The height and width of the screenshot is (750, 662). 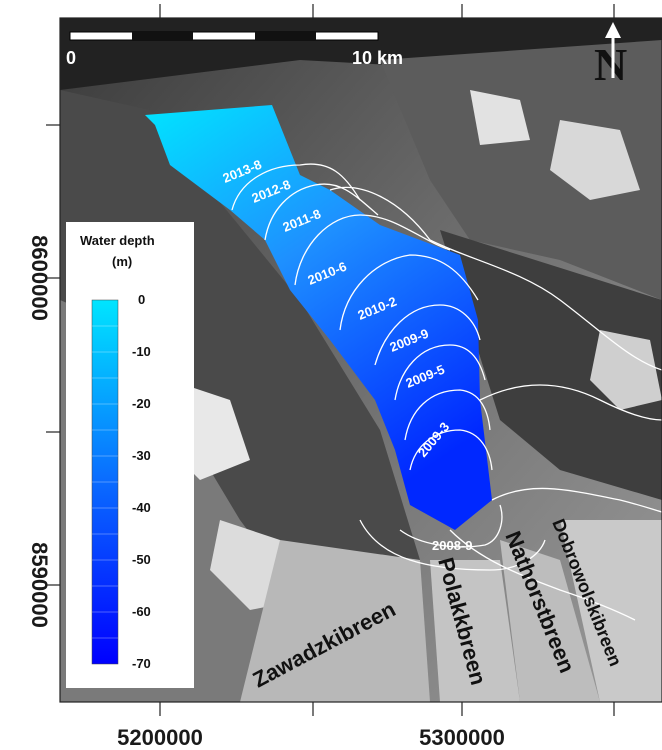 I want to click on legend-label: -20, so click(x=141, y=403).